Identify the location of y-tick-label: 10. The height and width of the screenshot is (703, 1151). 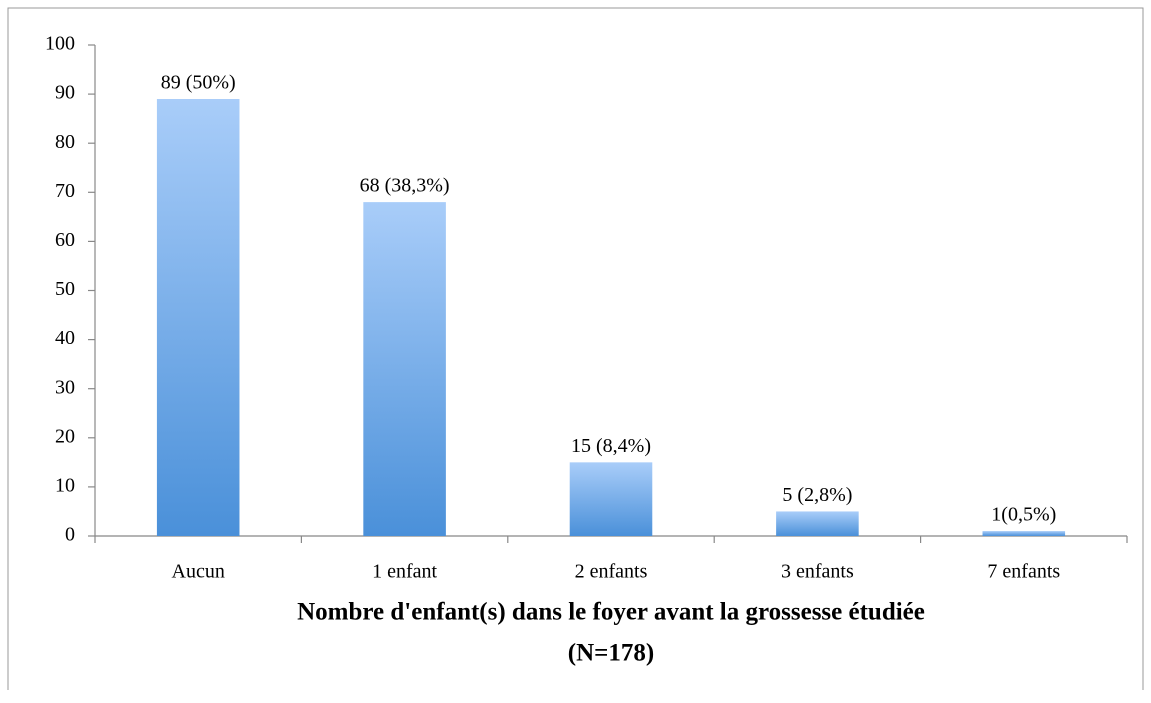
(65, 485).